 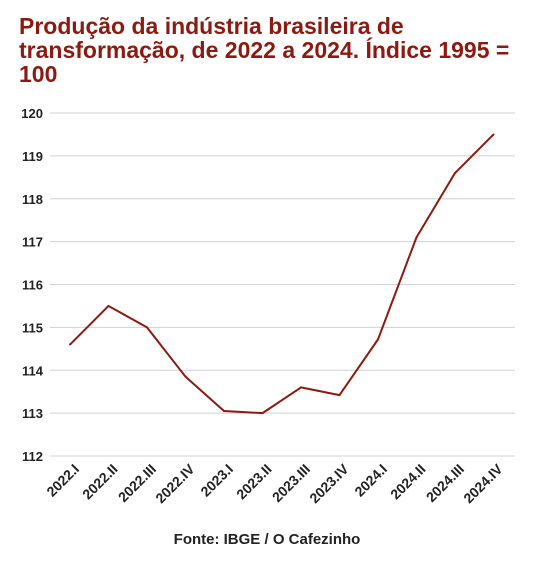 What do you see at coordinates (32, 285) in the screenshot?
I see `y-tick-label: 116` at bounding box center [32, 285].